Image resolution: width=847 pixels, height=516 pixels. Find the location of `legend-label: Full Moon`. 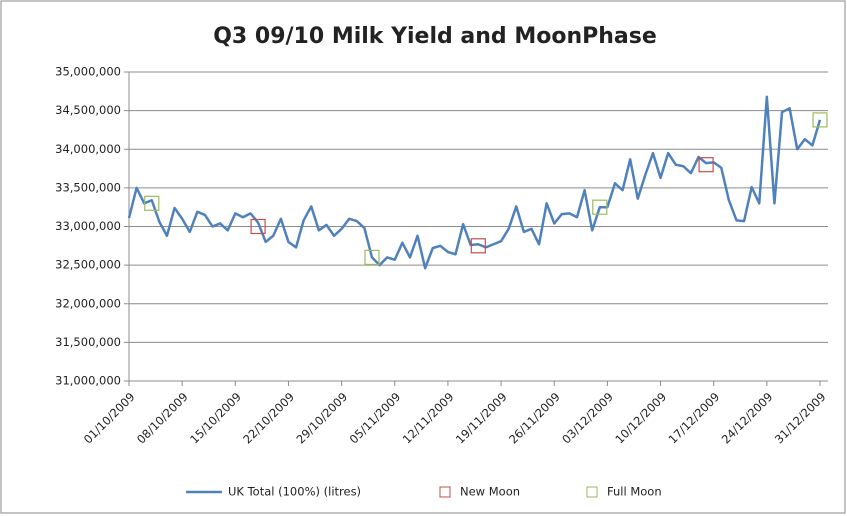

legend-label: Full Moon is located at coordinates (634, 492).